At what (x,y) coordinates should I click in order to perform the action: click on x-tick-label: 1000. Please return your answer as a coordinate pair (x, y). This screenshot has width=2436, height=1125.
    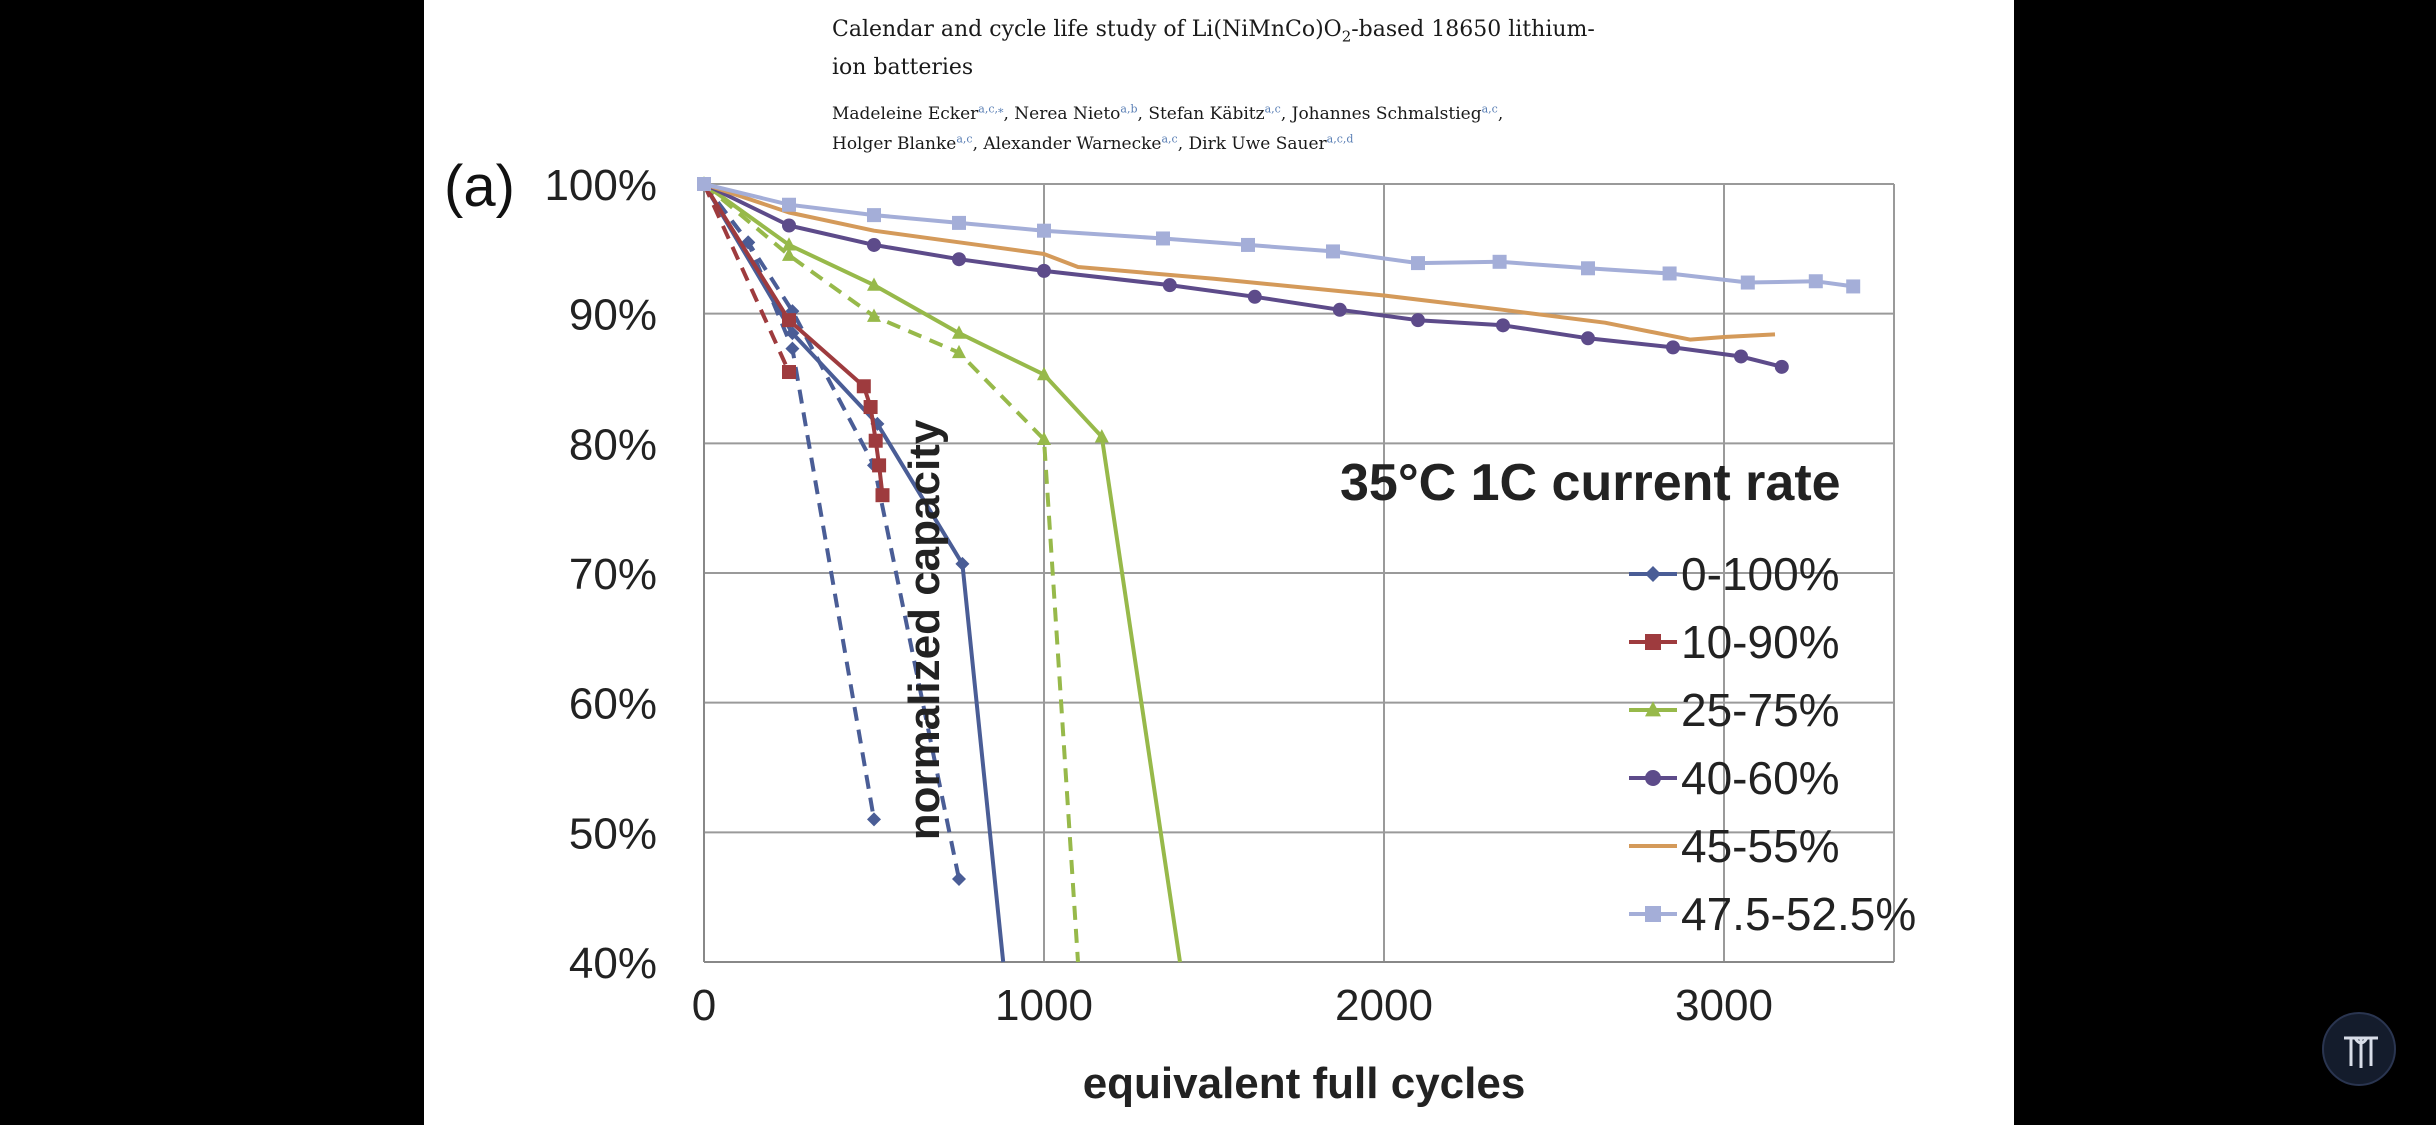
    Looking at the image, I should click on (1044, 1005).